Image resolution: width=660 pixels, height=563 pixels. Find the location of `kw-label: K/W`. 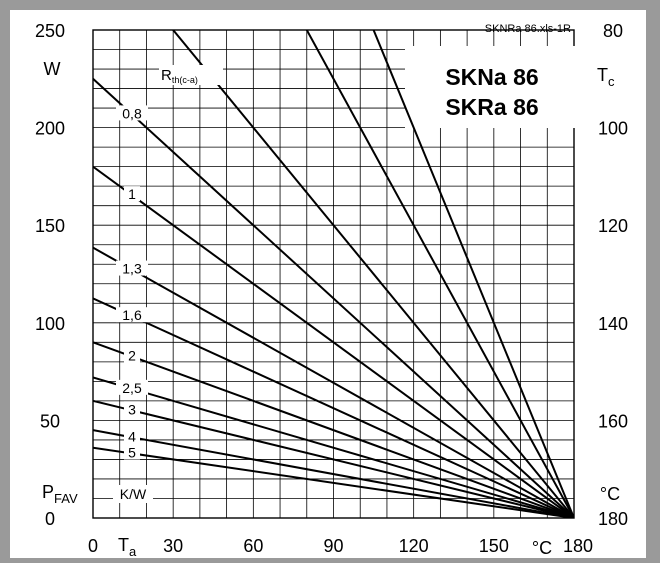

kw-label: K/W is located at coordinates (133, 494).